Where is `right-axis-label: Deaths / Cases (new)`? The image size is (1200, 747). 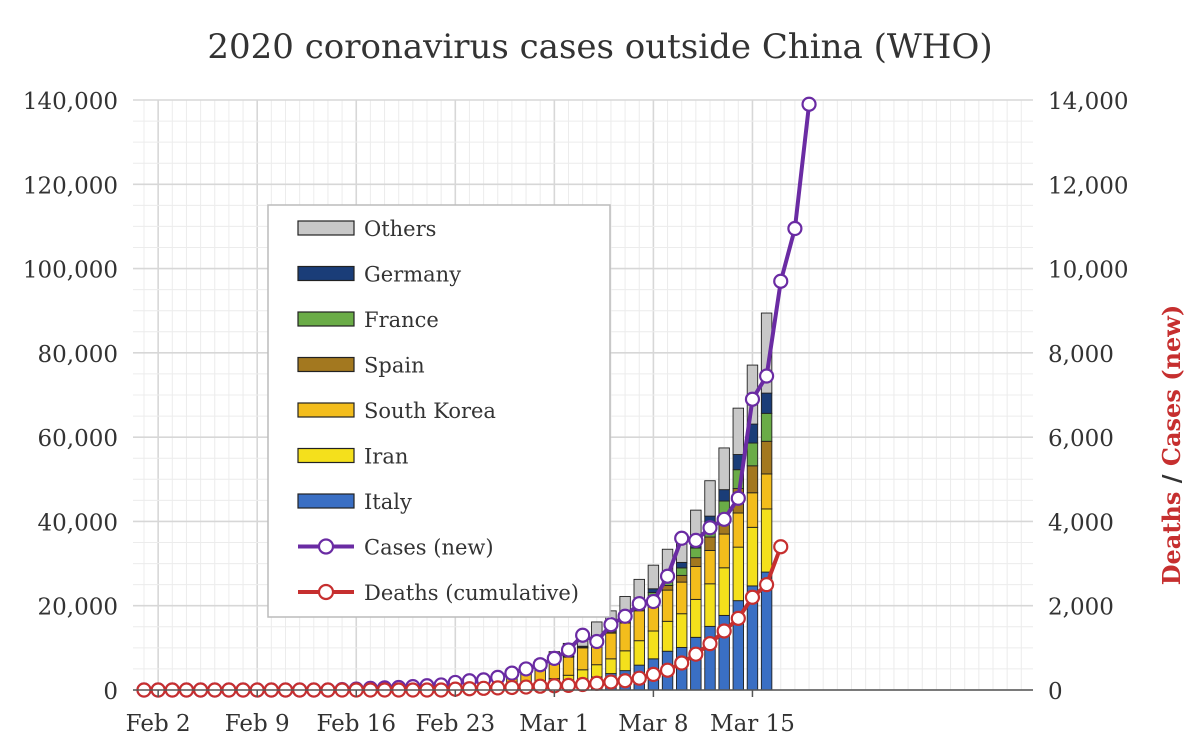
right-axis-label: Deaths / Cases (new) is located at coordinates (1171, 445).